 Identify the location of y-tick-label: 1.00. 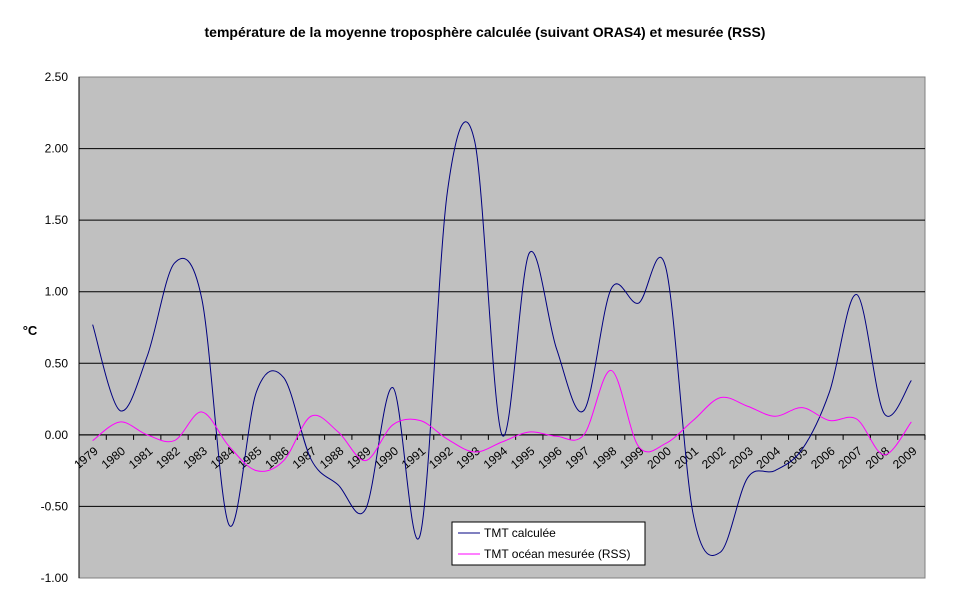
(57, 292).